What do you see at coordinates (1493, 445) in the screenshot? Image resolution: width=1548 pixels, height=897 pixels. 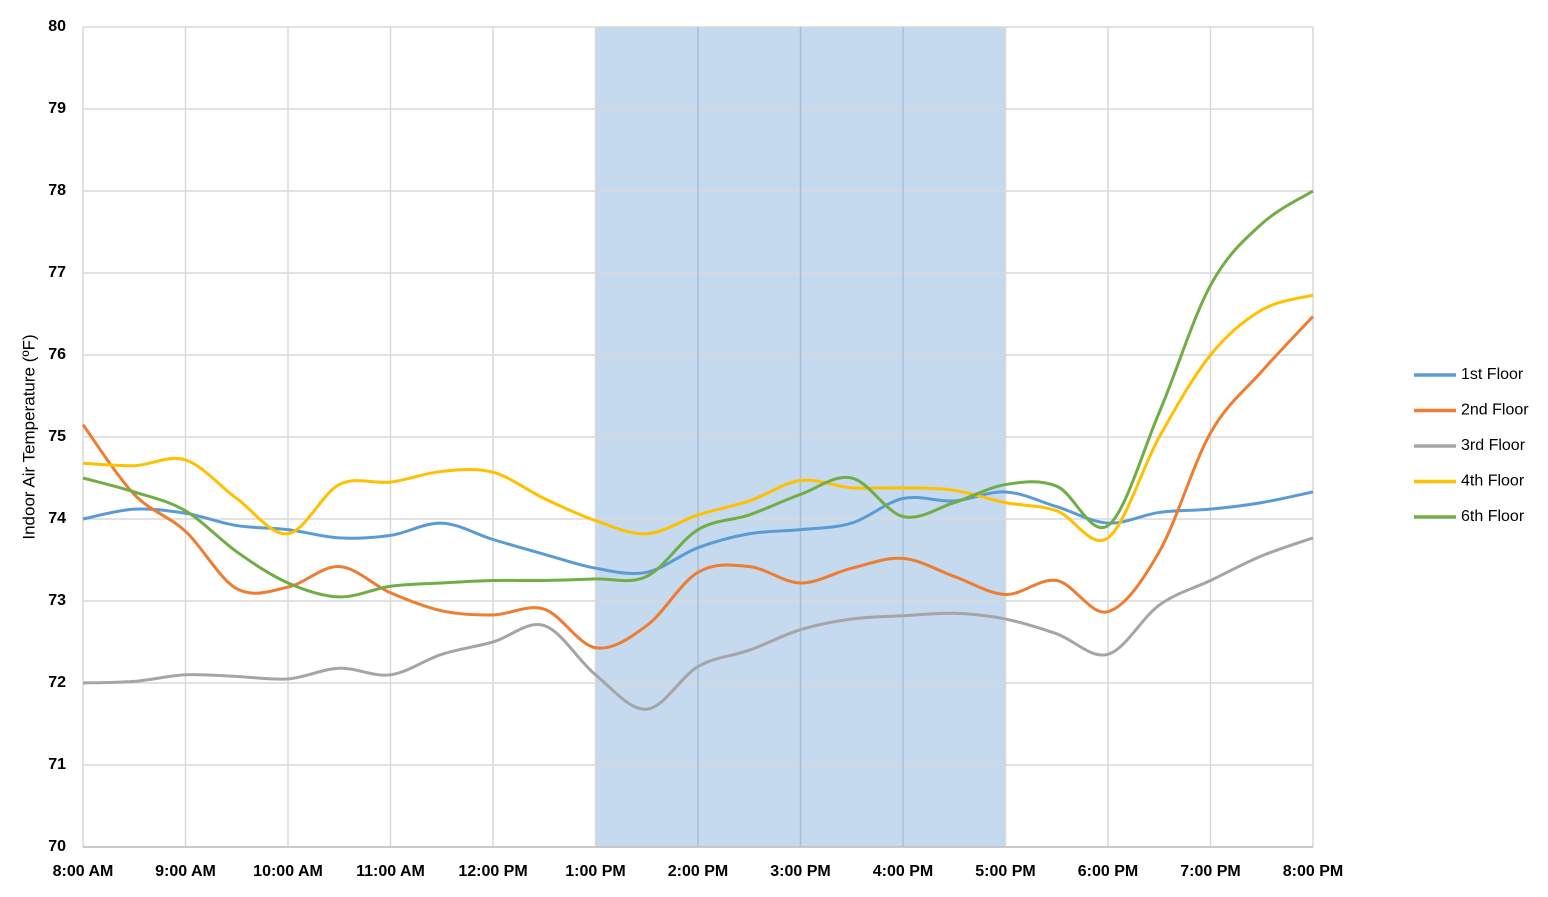 I see `legend-label: 3rd Floor` at bounding box center [1493, 445].